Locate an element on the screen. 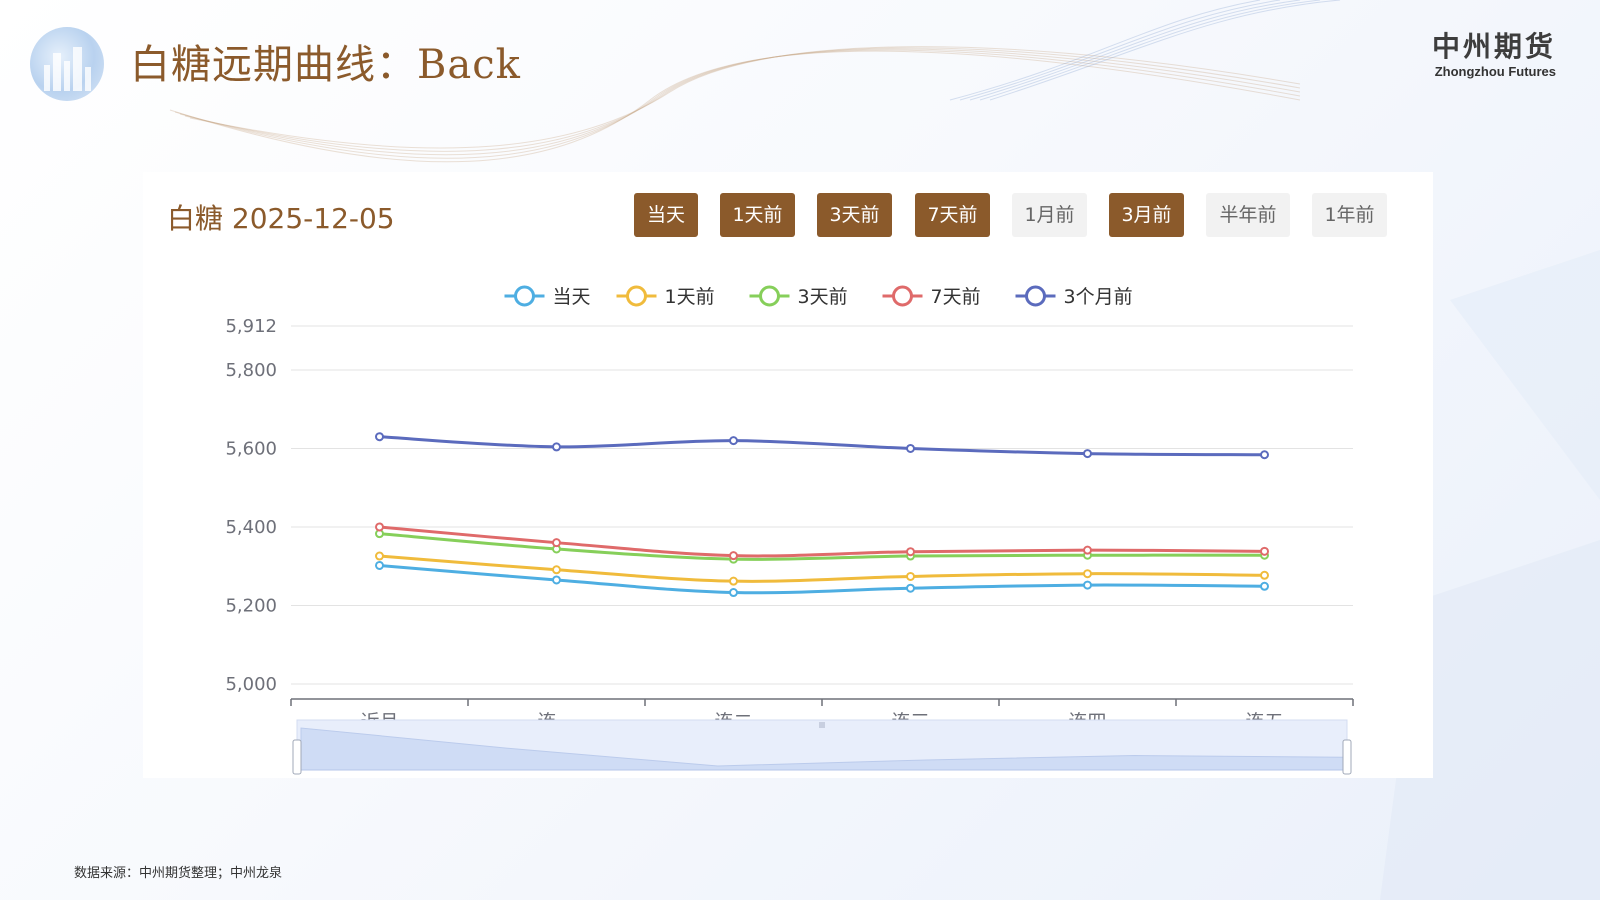  legend-label: 7天前 is located at coordinates (956, 297).